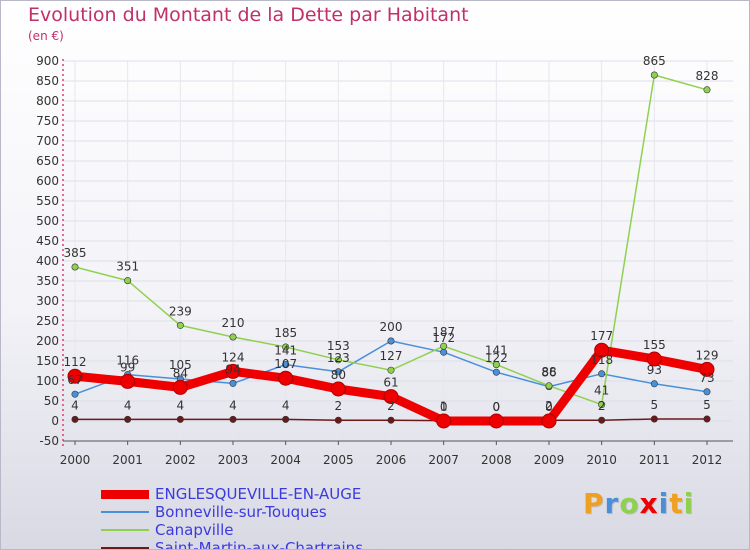  I want to click on y-tick-label: 600, so click(47, 181).